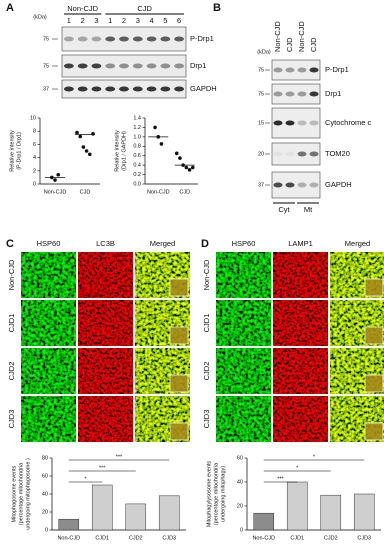 Image resolution: width=384 pixels, height=550 pixels. Describe the element at coordinates (28, 494) in the screenshot. I see `label: undergoing mitophagosome )` at that location.